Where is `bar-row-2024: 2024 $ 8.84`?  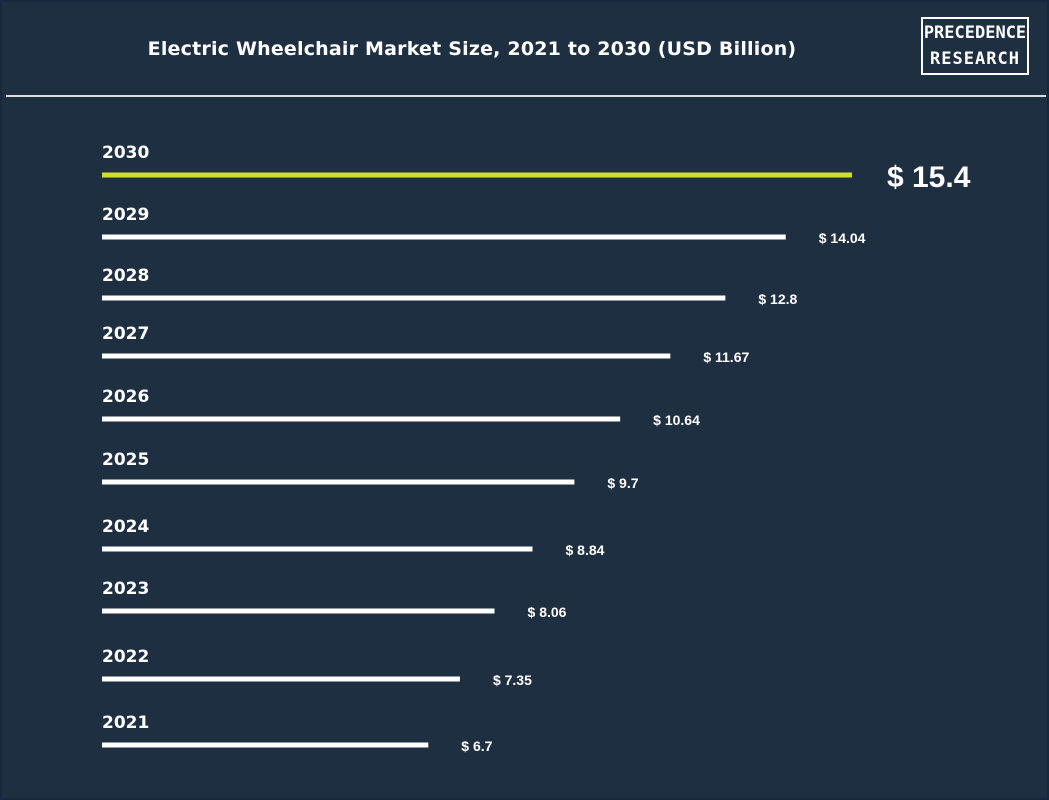 bar-row-2024: 2024 $ 8.84 is located at coordinates (353, 537).